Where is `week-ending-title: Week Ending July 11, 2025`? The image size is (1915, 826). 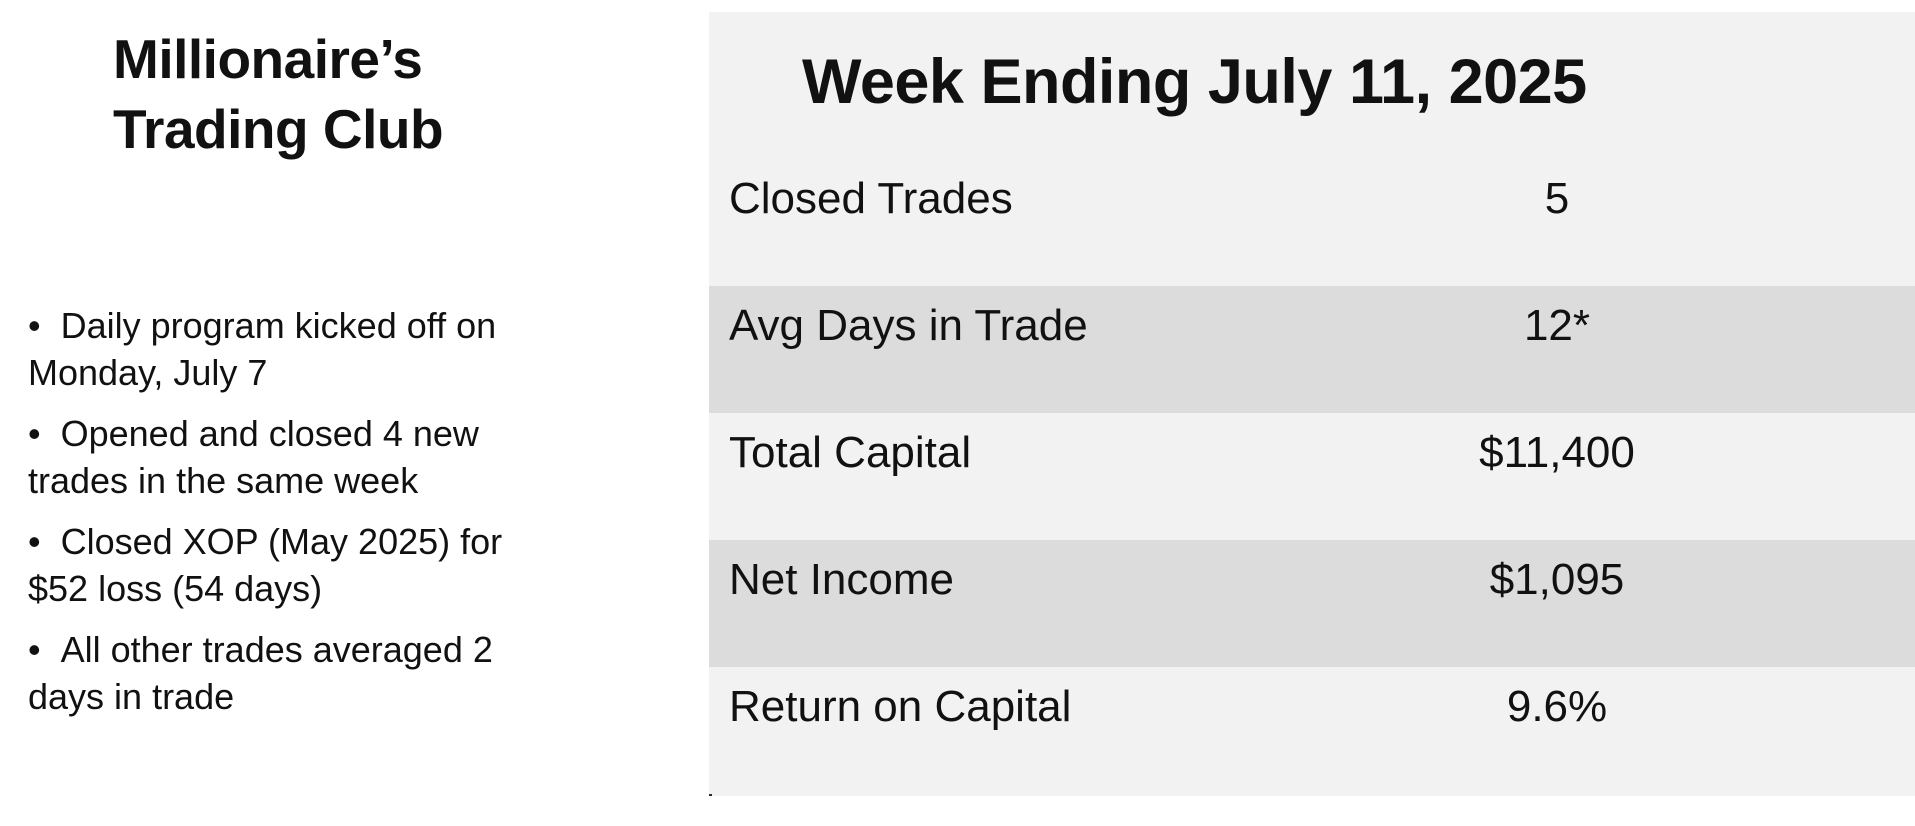 week-ending-title: Week Ending July 11, 2025 is located at coordinates (1194, 82).